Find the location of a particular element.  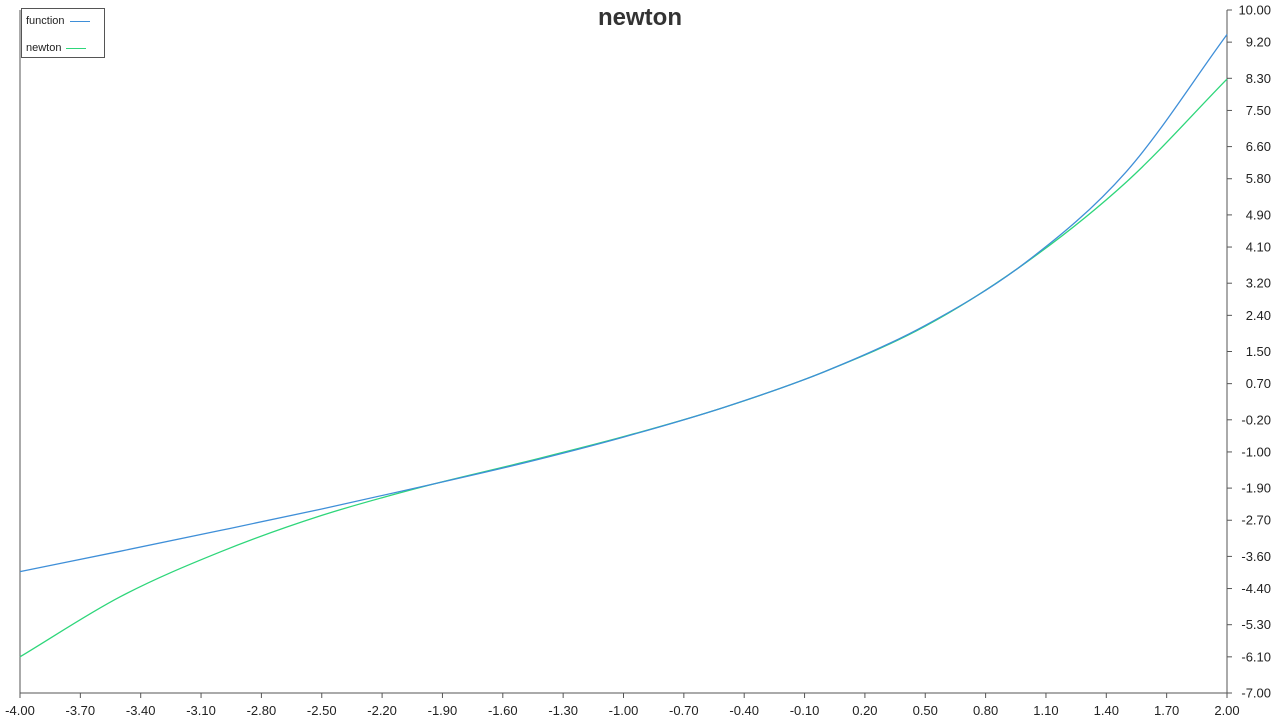

x-tick-label: -0.70 is located at coordinates (684, 710).